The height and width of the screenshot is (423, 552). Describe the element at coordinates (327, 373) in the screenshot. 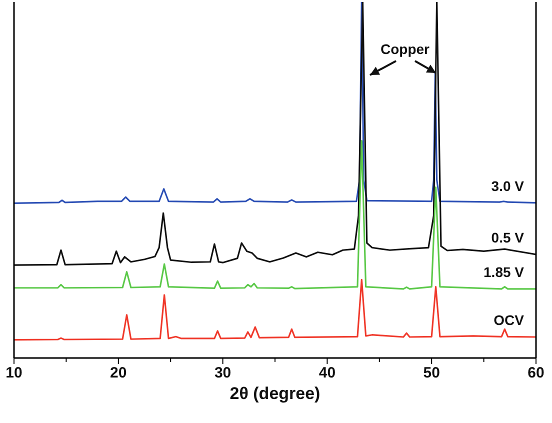

I see `x-tick-label: 40` at that location.